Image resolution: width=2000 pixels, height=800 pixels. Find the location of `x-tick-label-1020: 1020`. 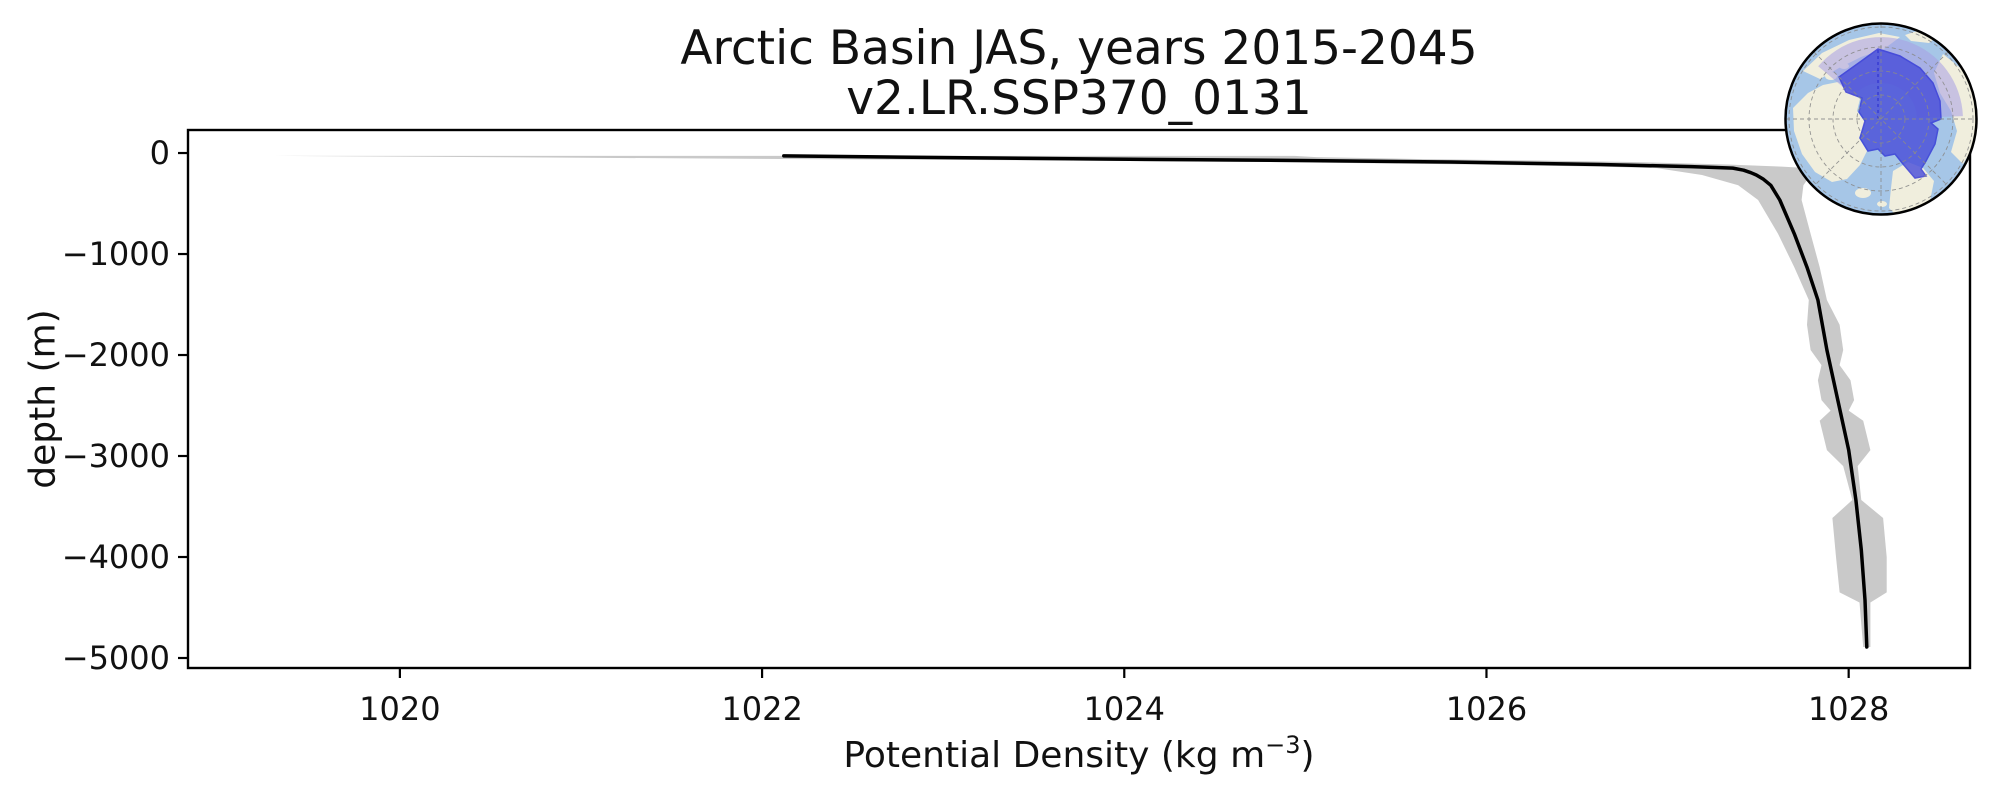

x-tick-label-1020: 1020 is located at coordinates (400, 709).